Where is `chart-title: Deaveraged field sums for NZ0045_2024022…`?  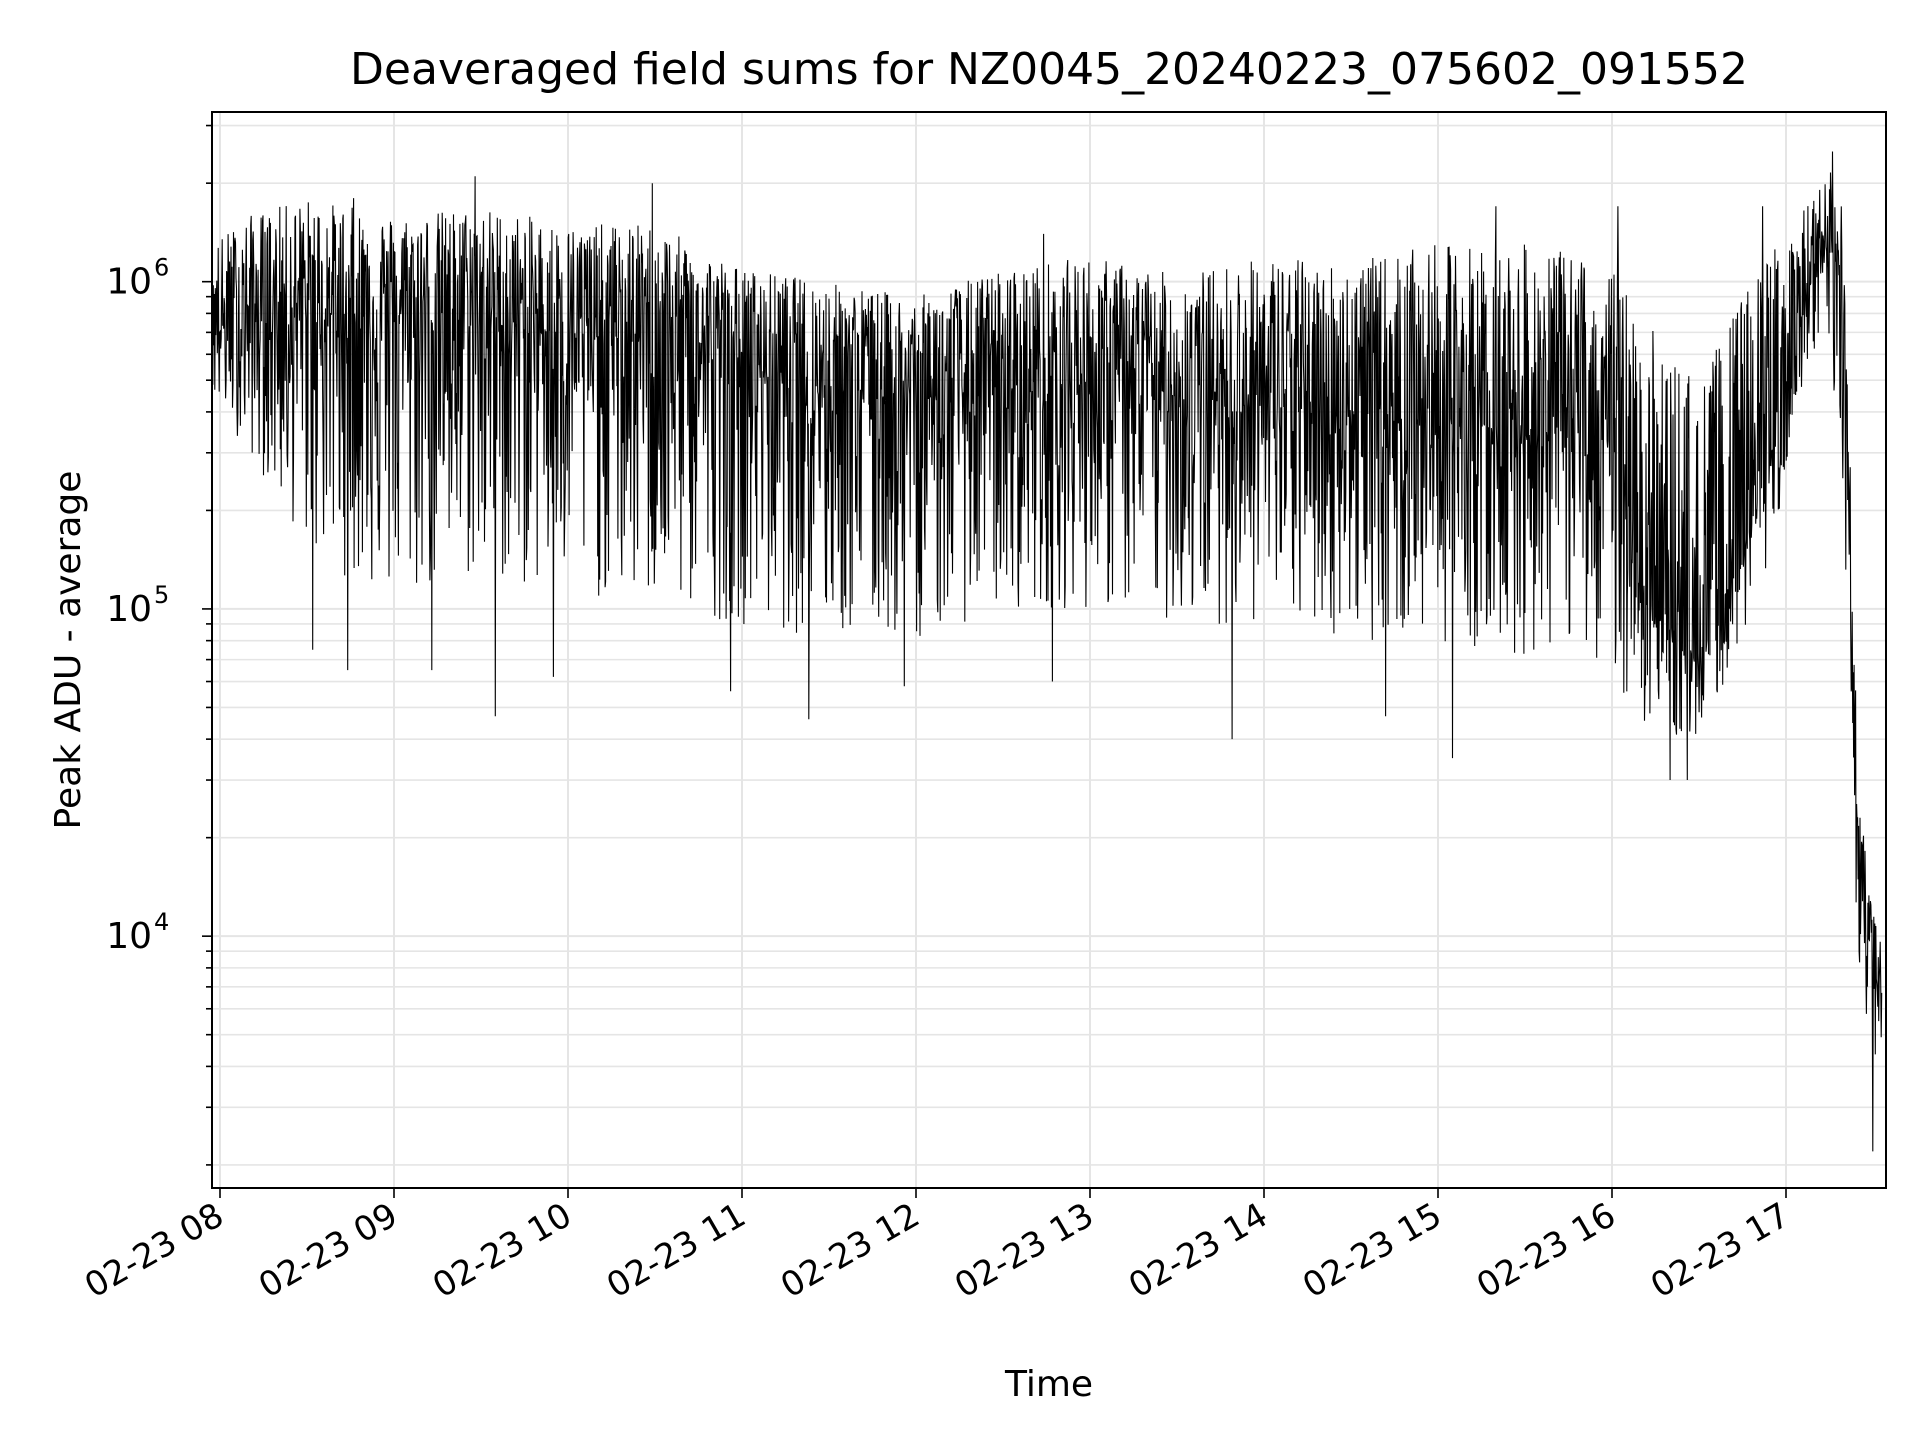 chart-title: Deaveraged field sums for NZ0045_2024022… is located at coordinates (1049, 69).